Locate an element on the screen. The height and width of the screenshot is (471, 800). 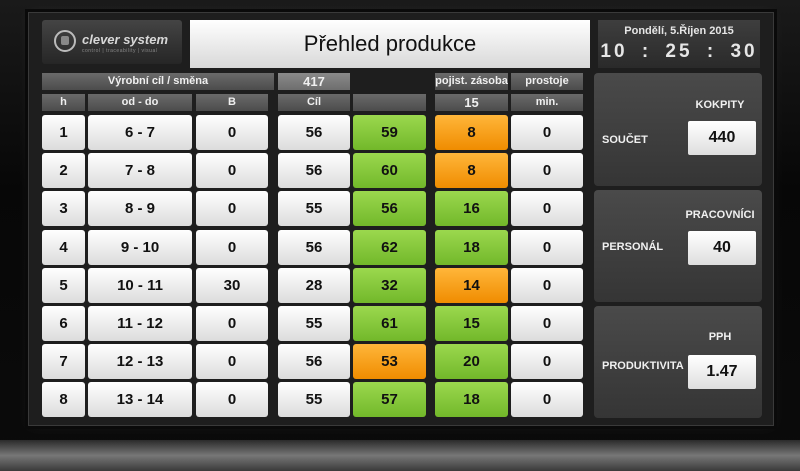
logo-icon is located at coordinates (65, 41).